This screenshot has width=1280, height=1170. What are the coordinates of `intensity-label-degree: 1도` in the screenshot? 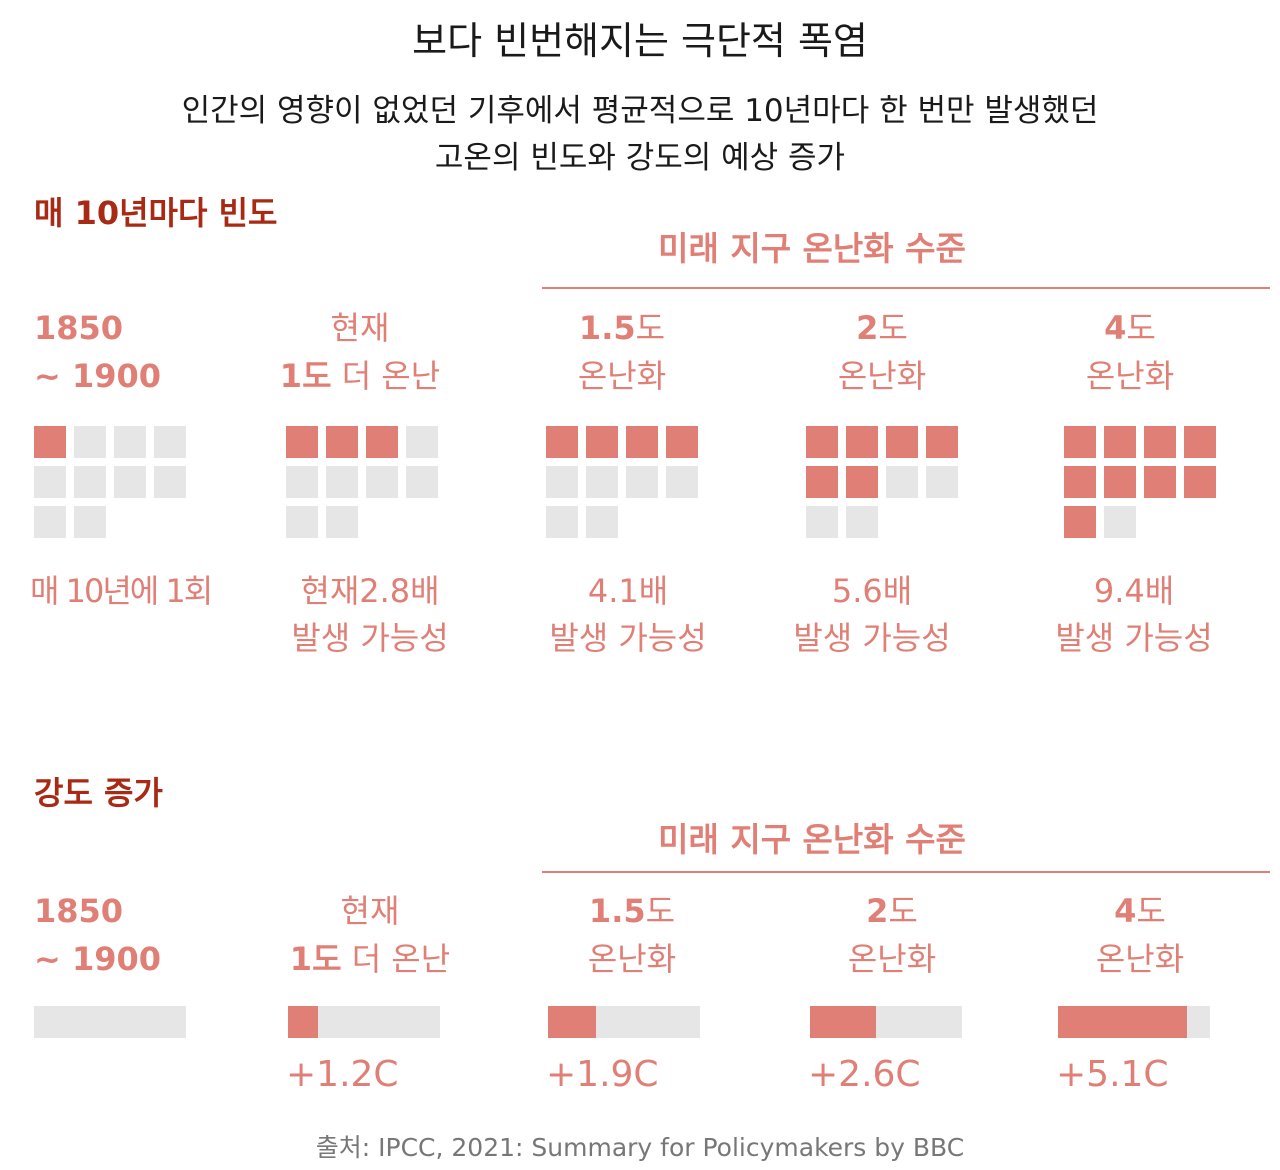 It's located at (315, 959).